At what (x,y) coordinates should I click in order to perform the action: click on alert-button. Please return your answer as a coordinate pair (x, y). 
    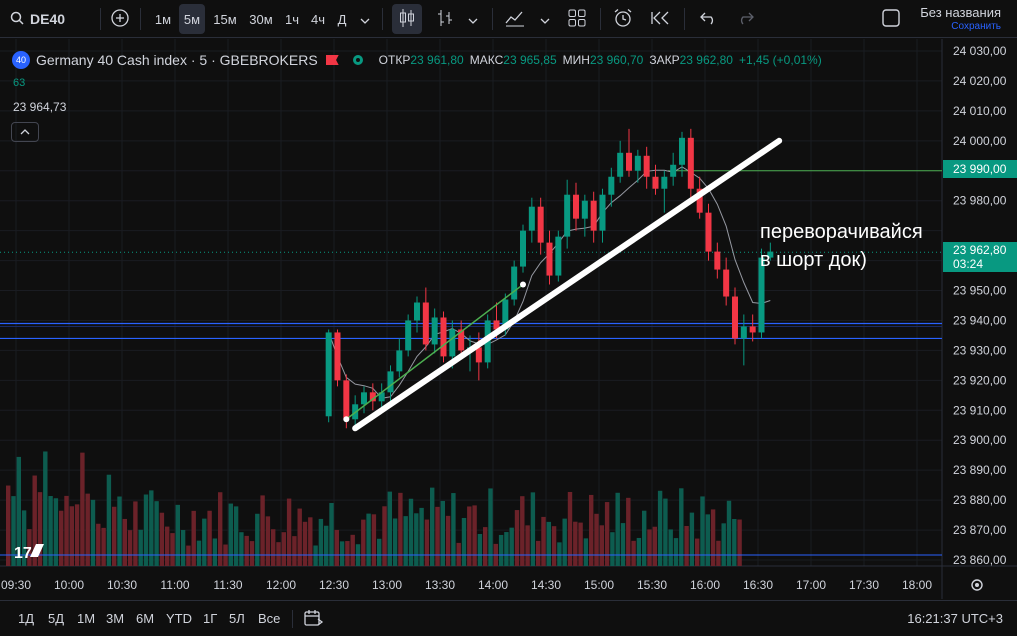
    Looking at the image, I should click on (623, 19).